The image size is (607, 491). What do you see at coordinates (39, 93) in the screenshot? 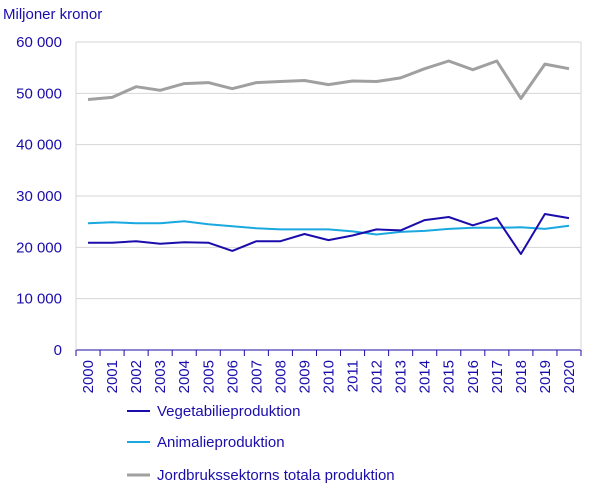
I see `y-tick-label: 50 000` at bounding box center [39, 93].